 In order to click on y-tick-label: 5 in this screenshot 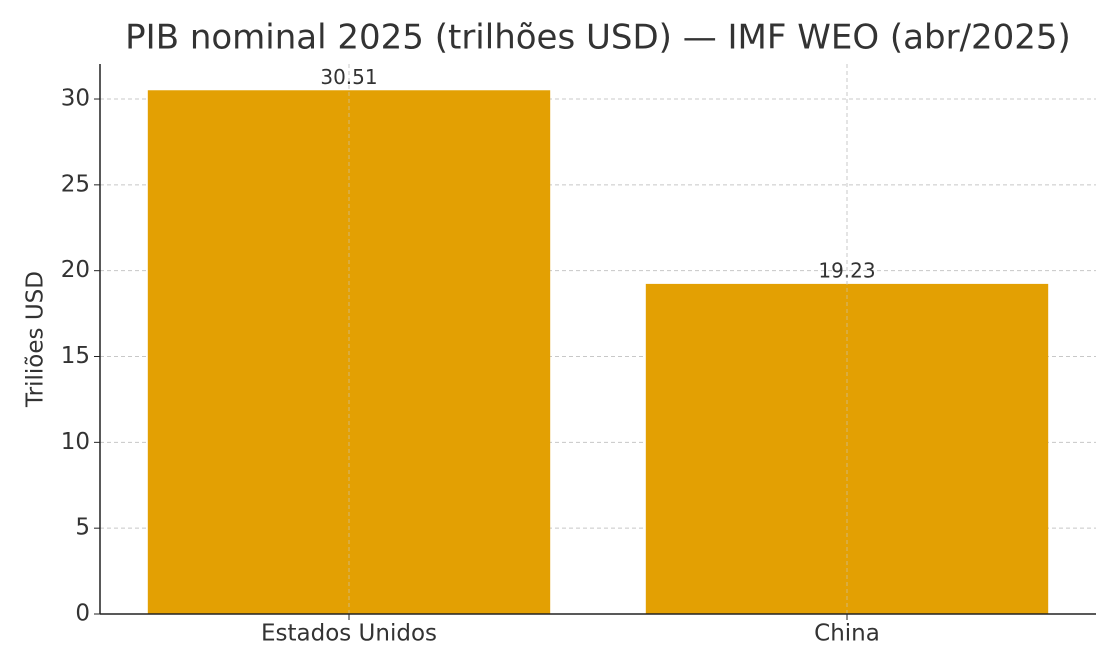, I will do `click(82, 528)`.